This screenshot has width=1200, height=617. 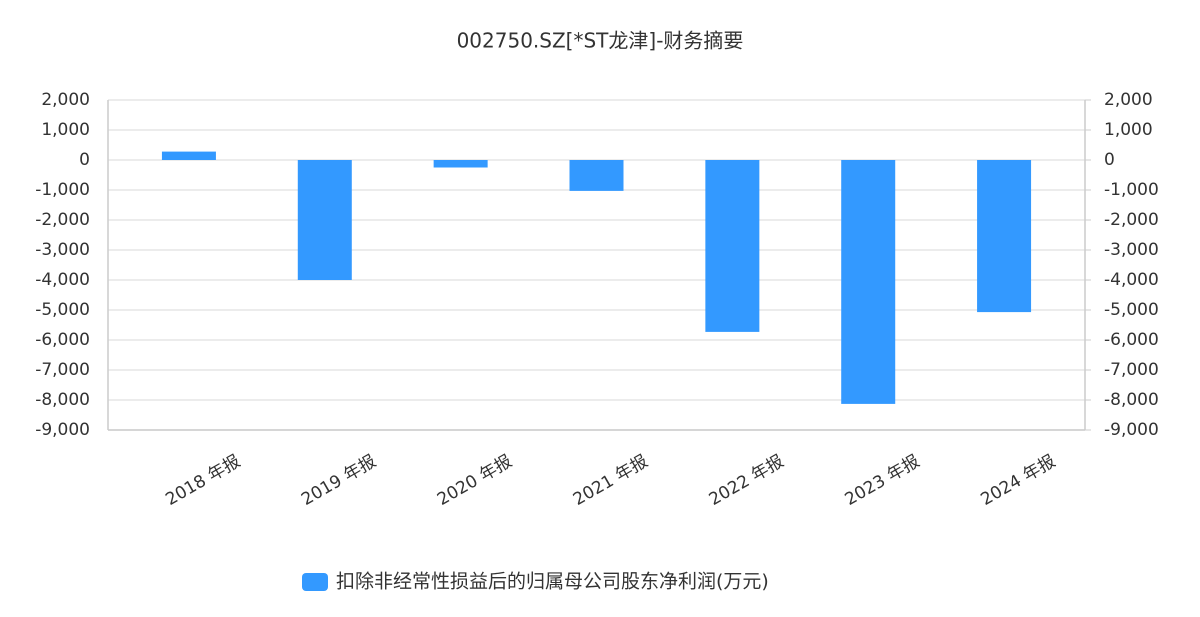 I want to click on y2-tick-label: -5,000, so click(x=1131, y=310).